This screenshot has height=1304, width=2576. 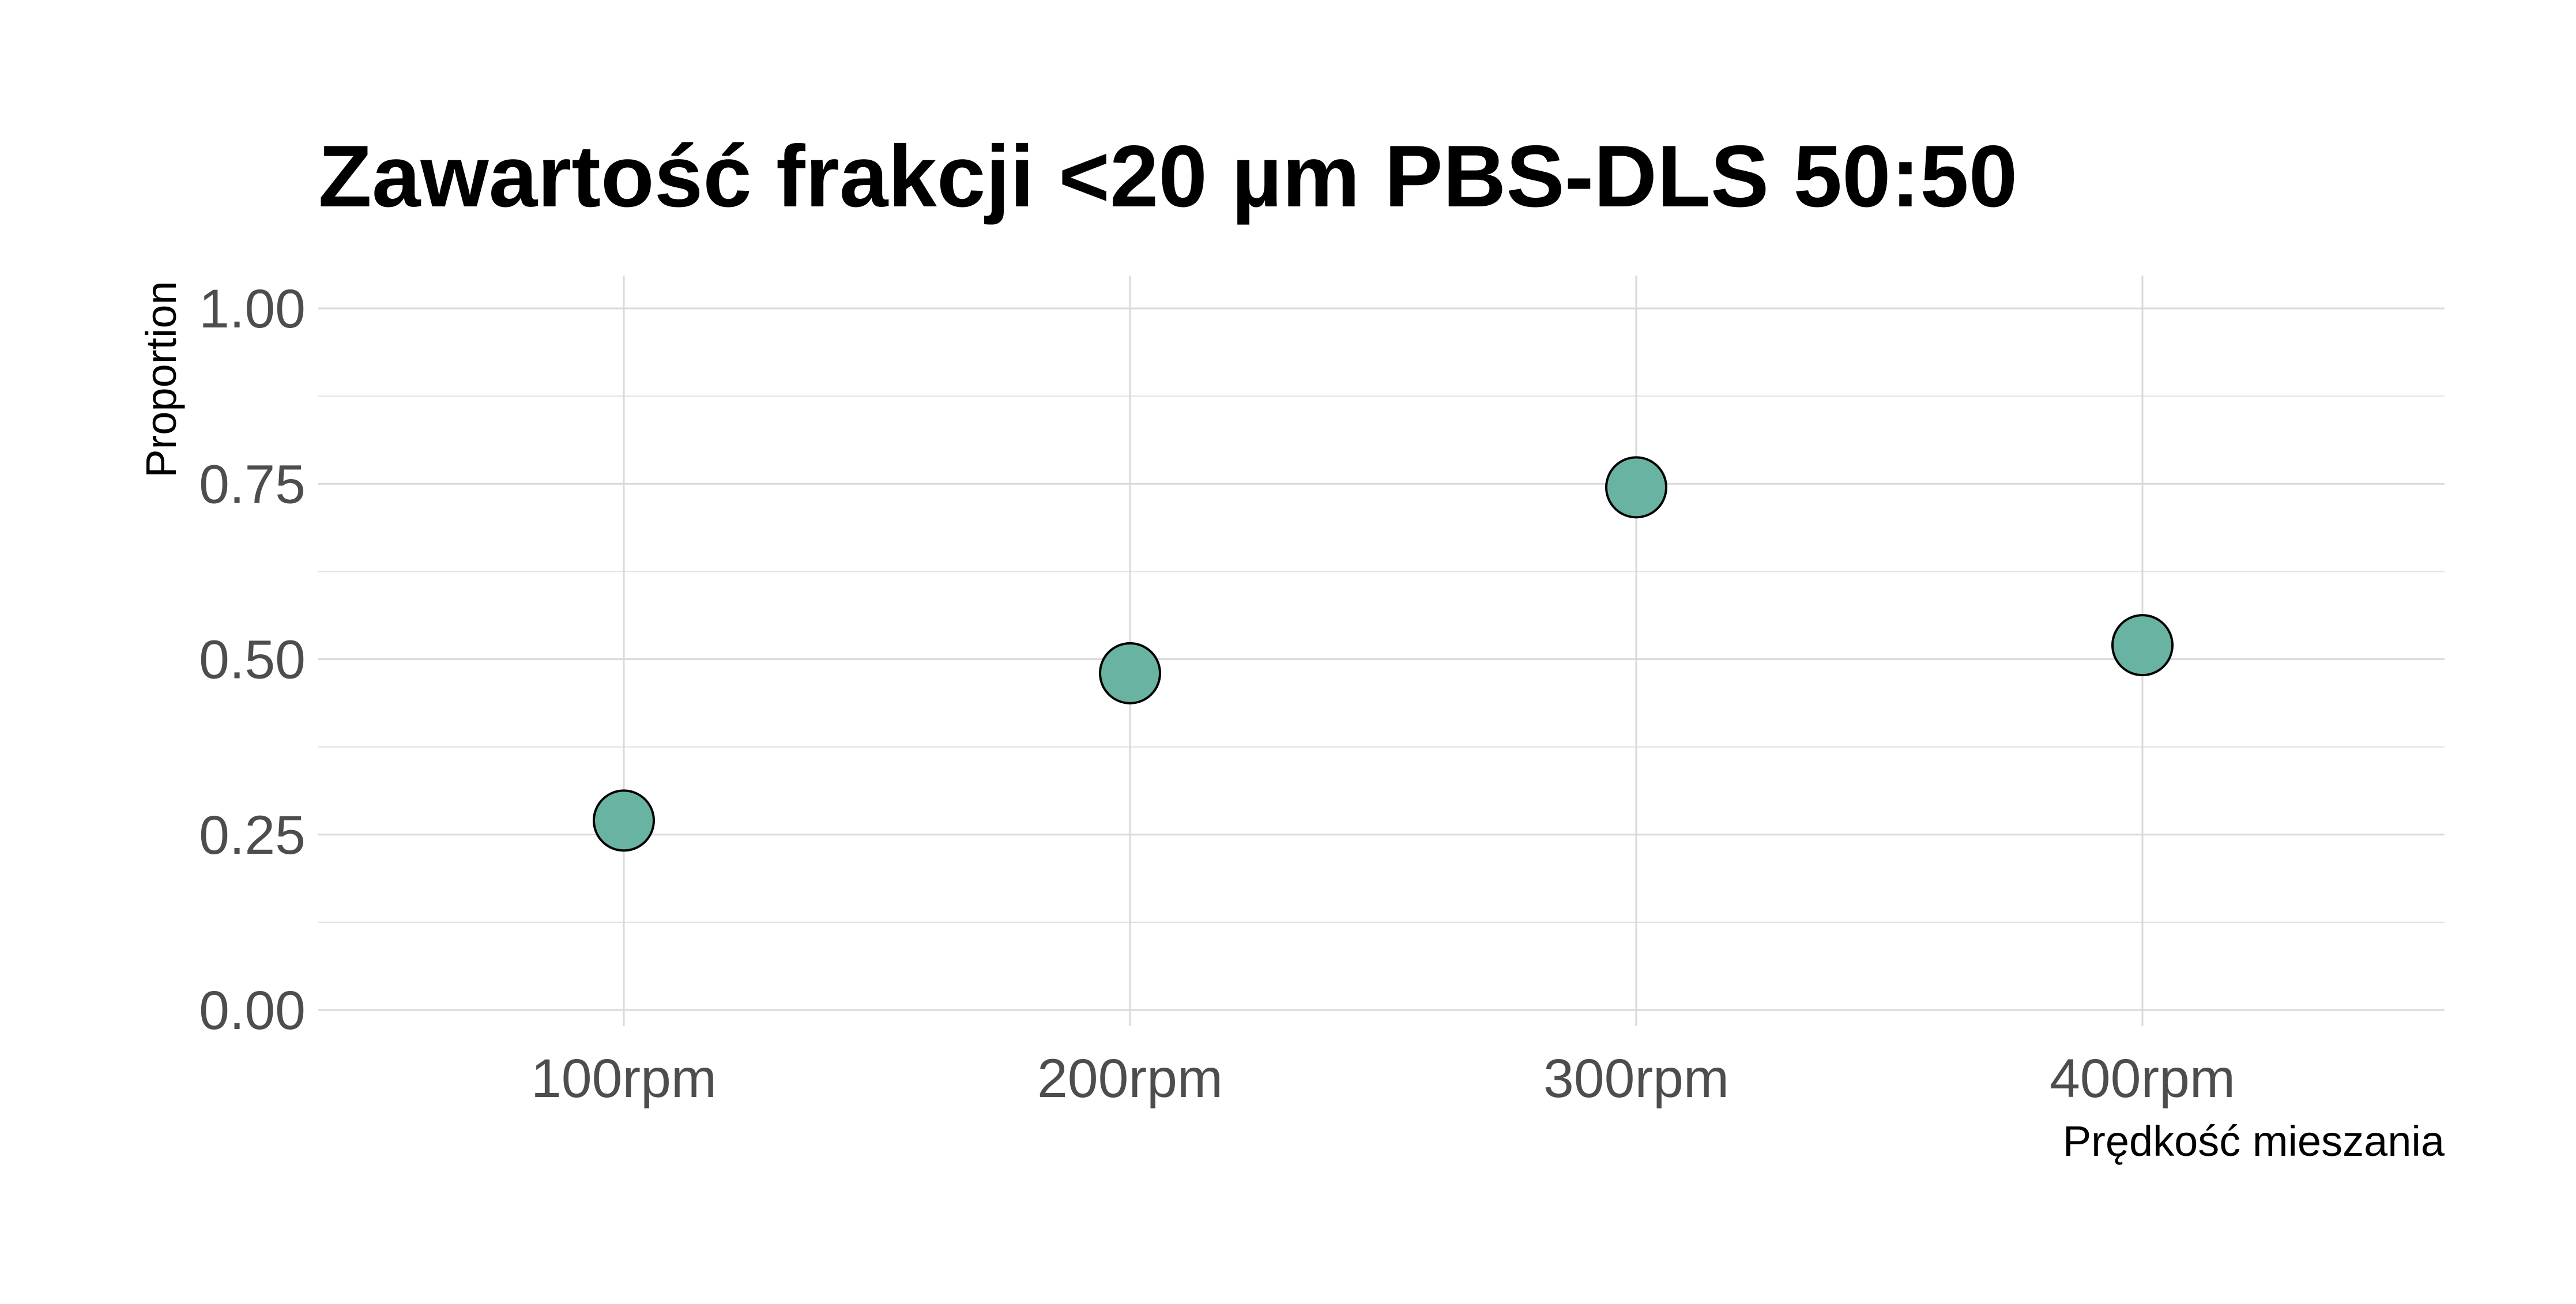 What do you see at coordinates (2254, 1141) in the screenshot?
I see `x-axis-title: Prędkość mieszania` at bounding box center [2254, 1141].